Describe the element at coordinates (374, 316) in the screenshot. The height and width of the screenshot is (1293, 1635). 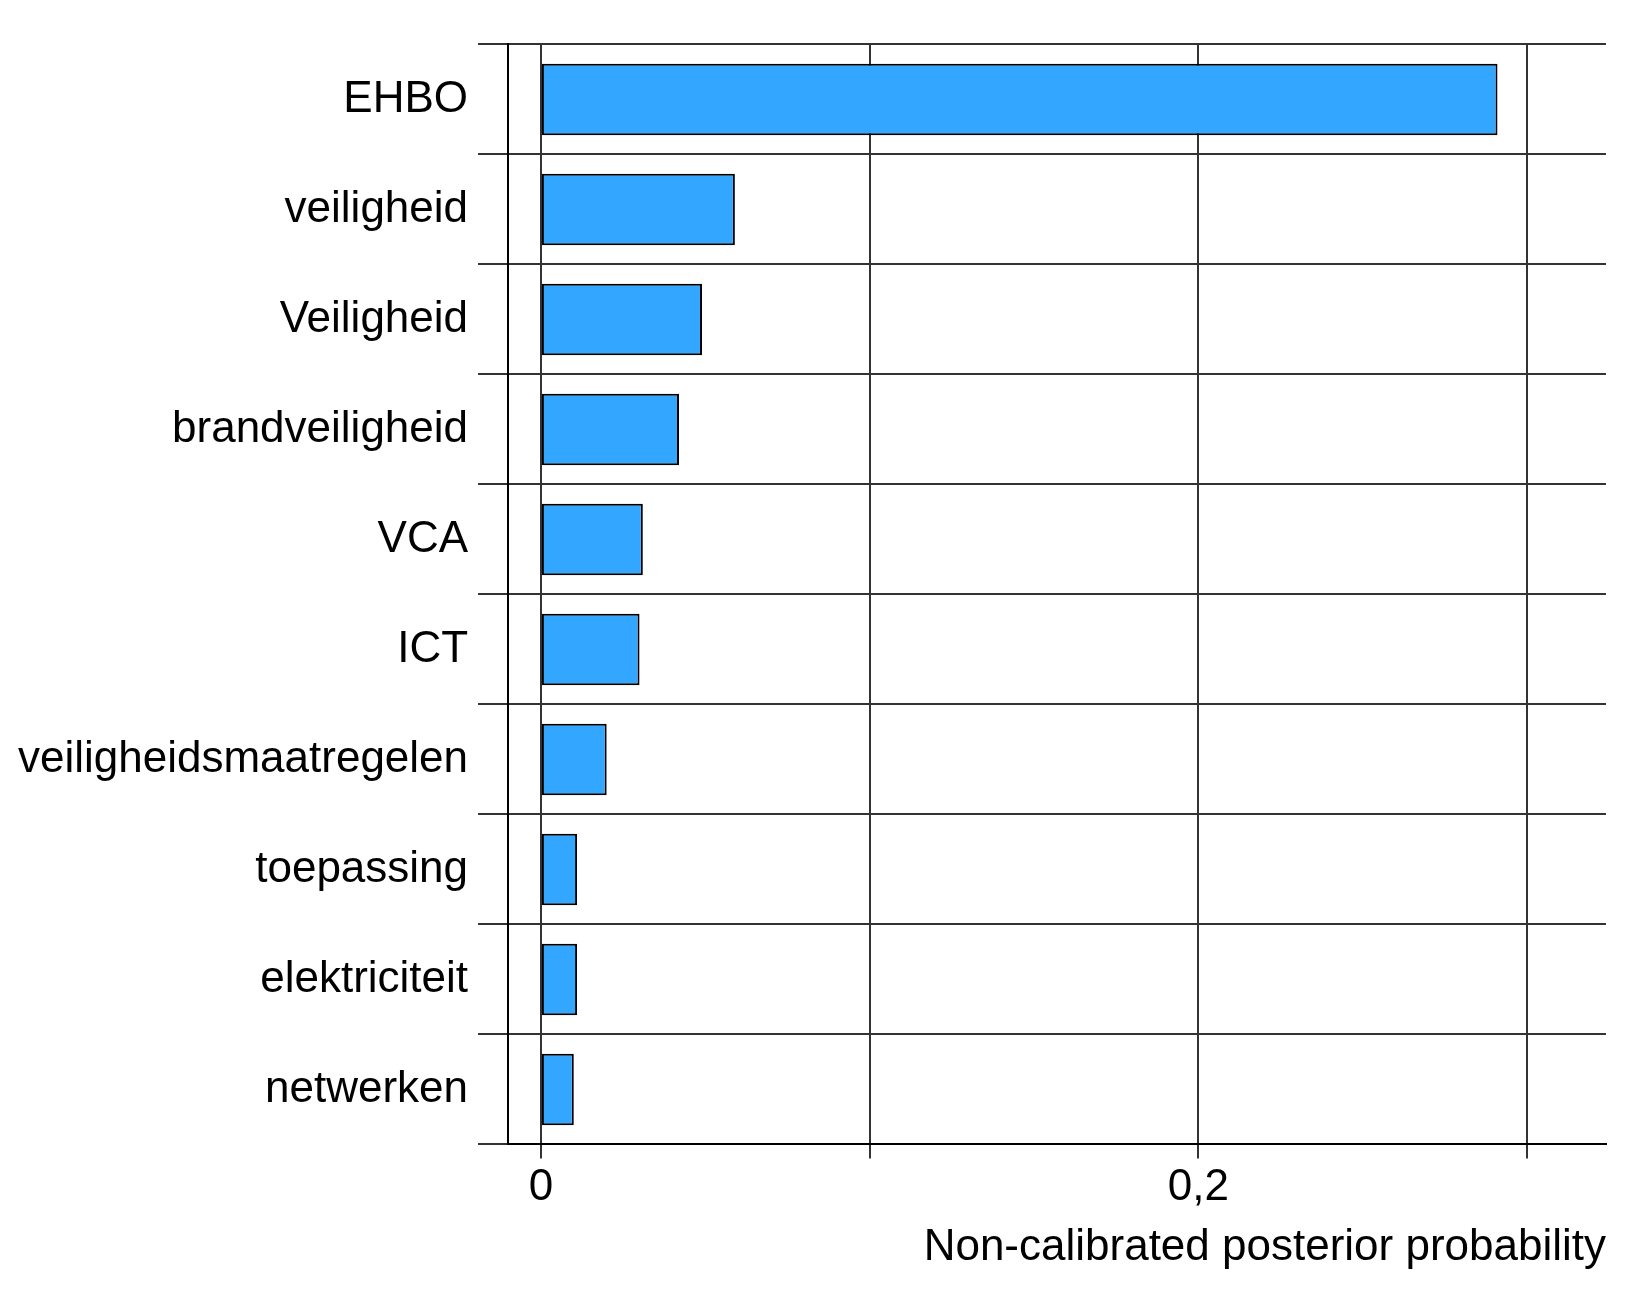
I see `y-tick-label: Veiligheid` at that location.